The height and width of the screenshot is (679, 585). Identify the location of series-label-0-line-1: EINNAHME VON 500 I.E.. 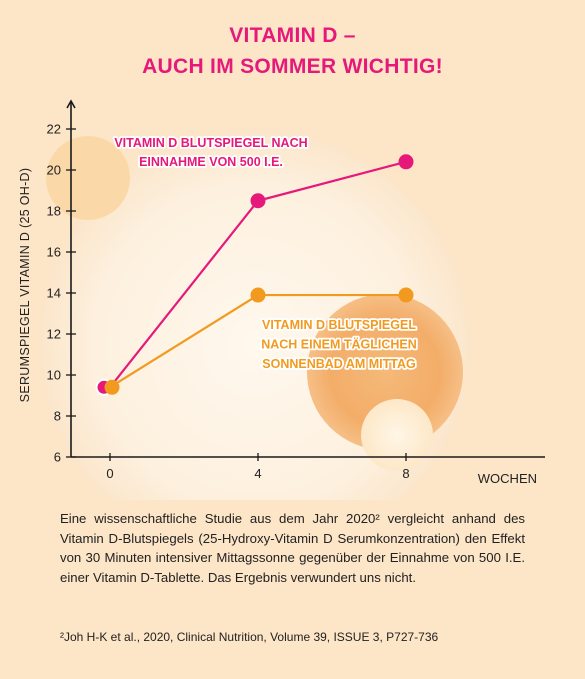
(211, 162).